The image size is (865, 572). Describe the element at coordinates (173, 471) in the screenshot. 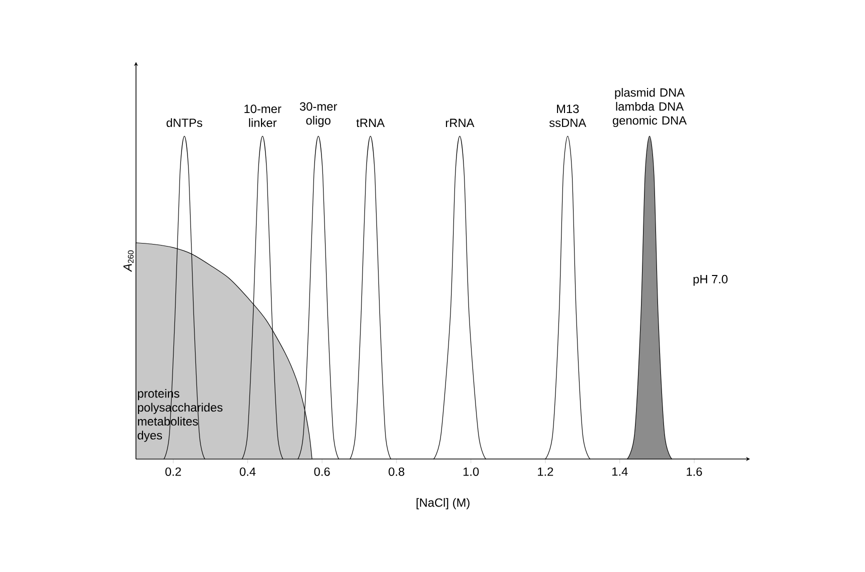

I see `x-tick-label: 0.2` at that location.